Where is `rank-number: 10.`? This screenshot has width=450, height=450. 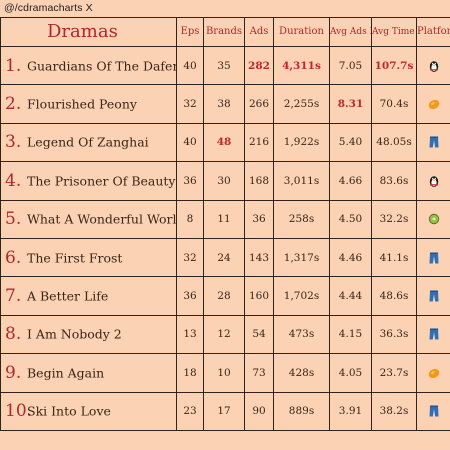
rank-number: 10. is located at coordinates (19, 411).